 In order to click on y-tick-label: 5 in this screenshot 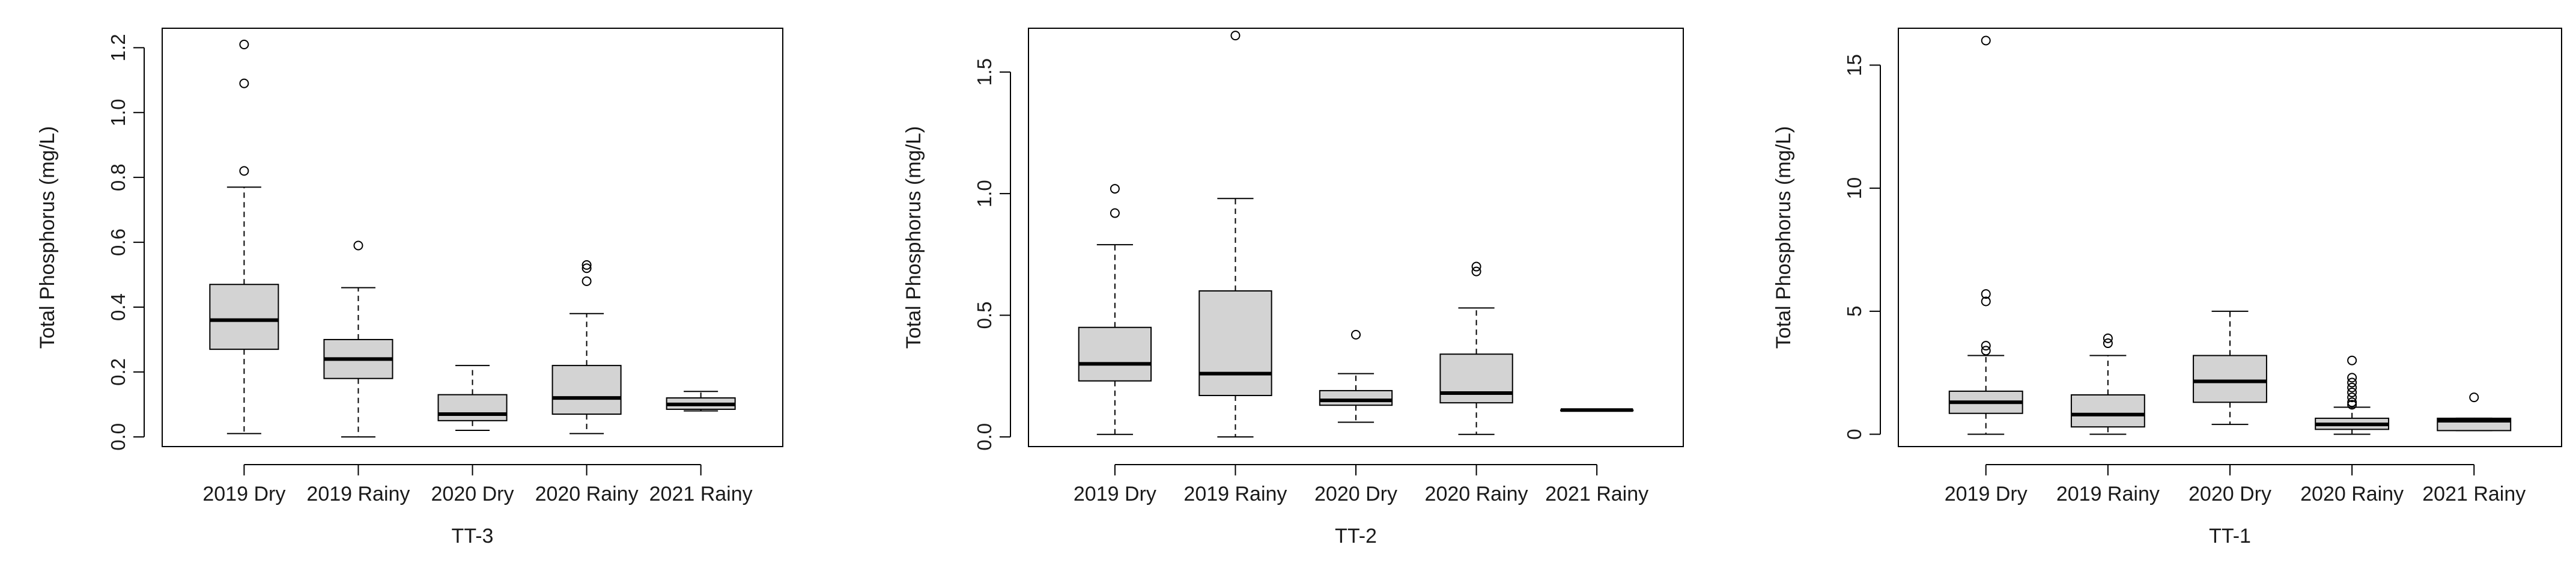, I will do `click(1854, 311)`.